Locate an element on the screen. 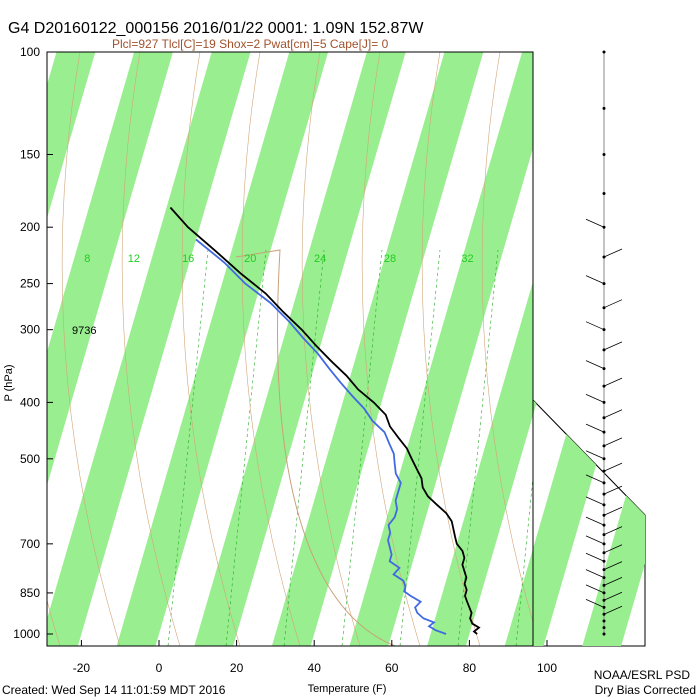 This screenshot has width=700, height=700. y-tick-label: 500 is located at coordinates (30, 459).